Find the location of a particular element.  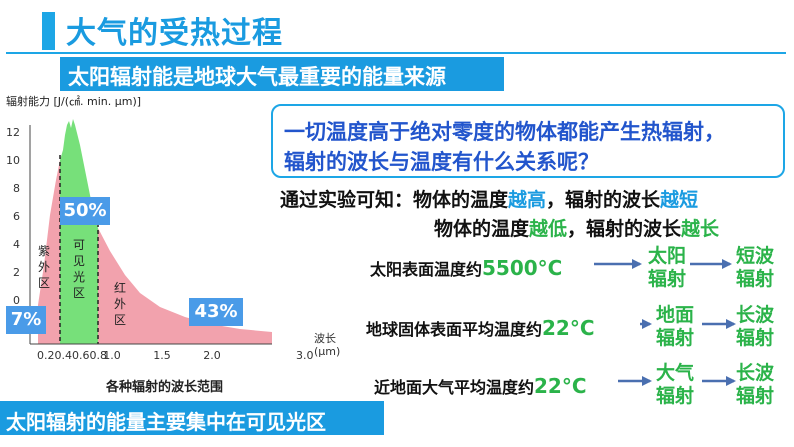

pct-ir-badge: 43% is located at coordinates (216, 312).